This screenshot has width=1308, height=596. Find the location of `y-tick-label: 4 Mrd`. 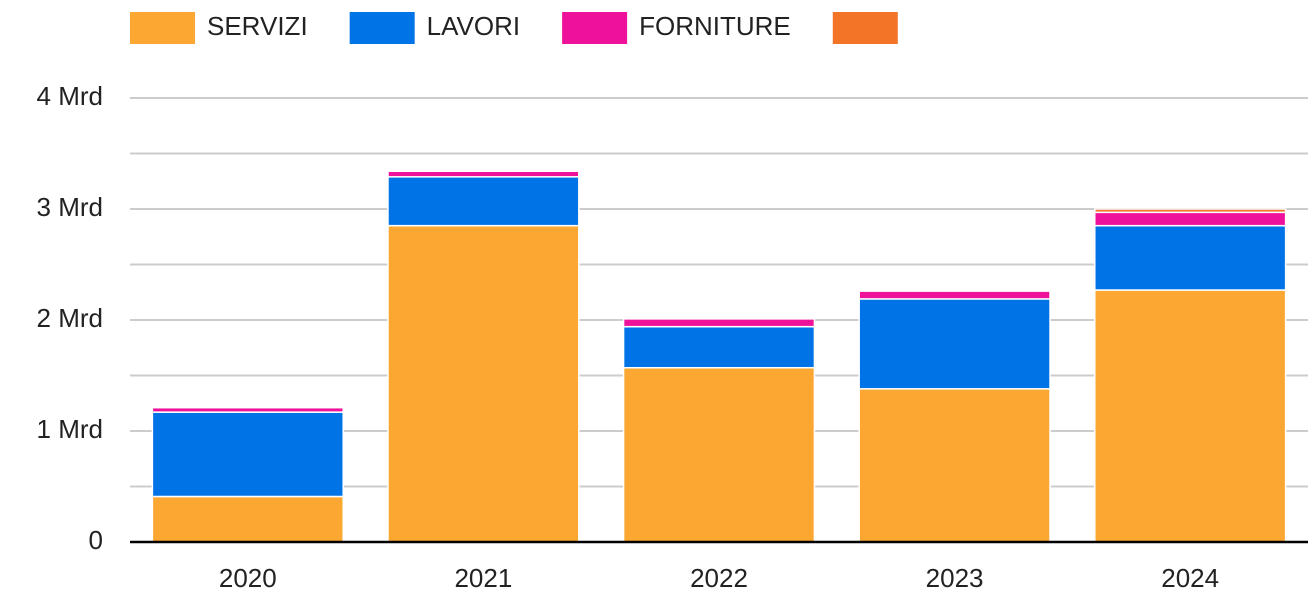

y-tick-label: 4 Mrd is located at coordinates (70, 96).